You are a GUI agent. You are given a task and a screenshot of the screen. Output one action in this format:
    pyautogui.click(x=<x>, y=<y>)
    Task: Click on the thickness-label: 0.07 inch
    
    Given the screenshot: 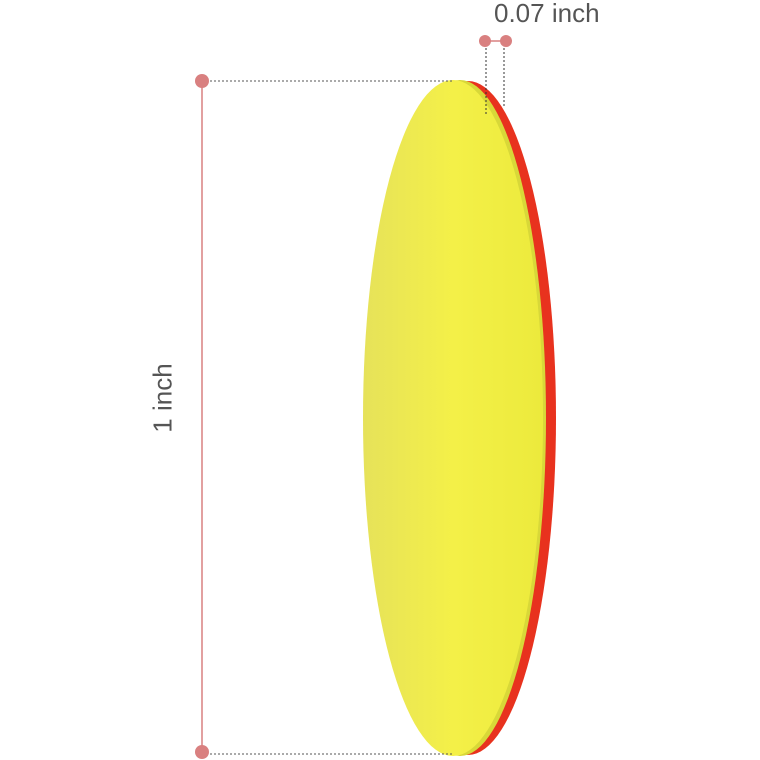 What is the action you would take?
    pyautogui.click(x=547, y=14)
    